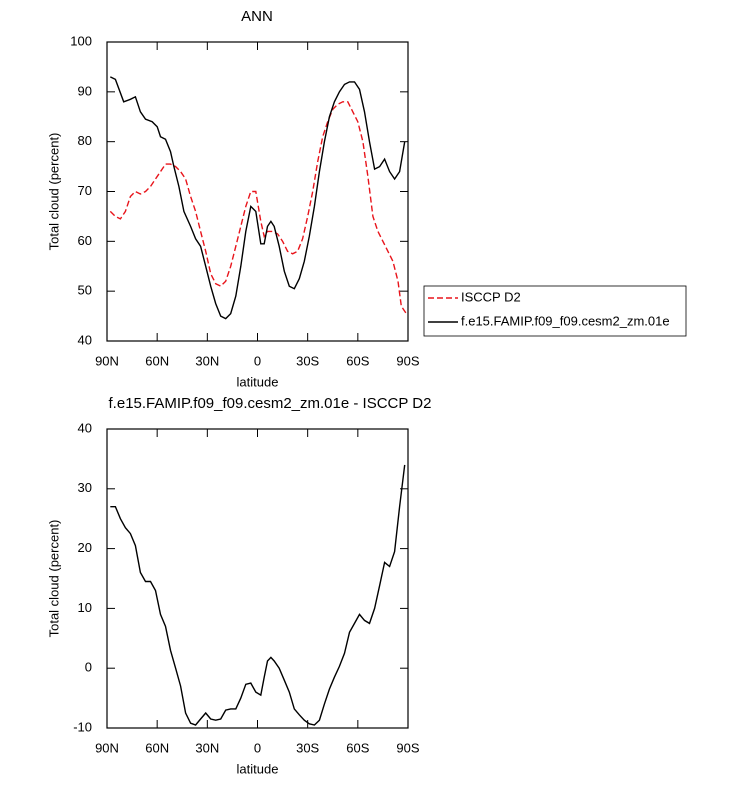 The width and height of the screenshot is (733, 788). What do you see at coordinates (85, 190) in the screenshot?
I see `y-tick-label: 70` at bounding box center [85, 190].